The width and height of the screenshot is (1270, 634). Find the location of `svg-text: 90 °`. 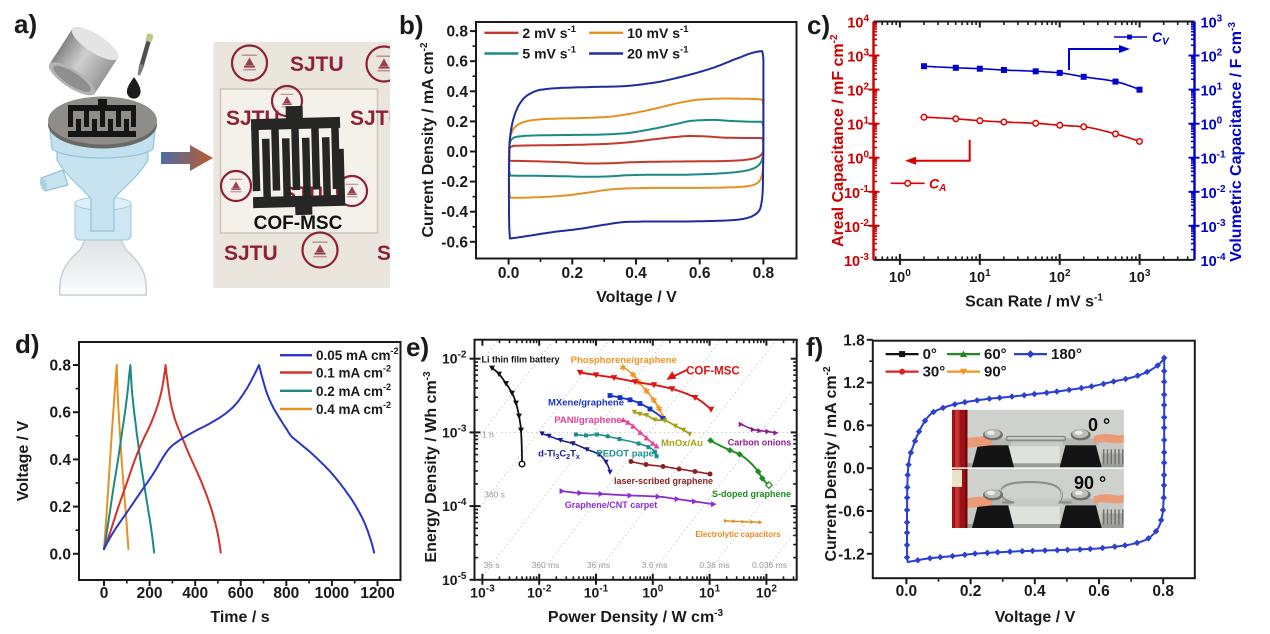

svg-text: 90 ° is located at coordinates (1090, 483).